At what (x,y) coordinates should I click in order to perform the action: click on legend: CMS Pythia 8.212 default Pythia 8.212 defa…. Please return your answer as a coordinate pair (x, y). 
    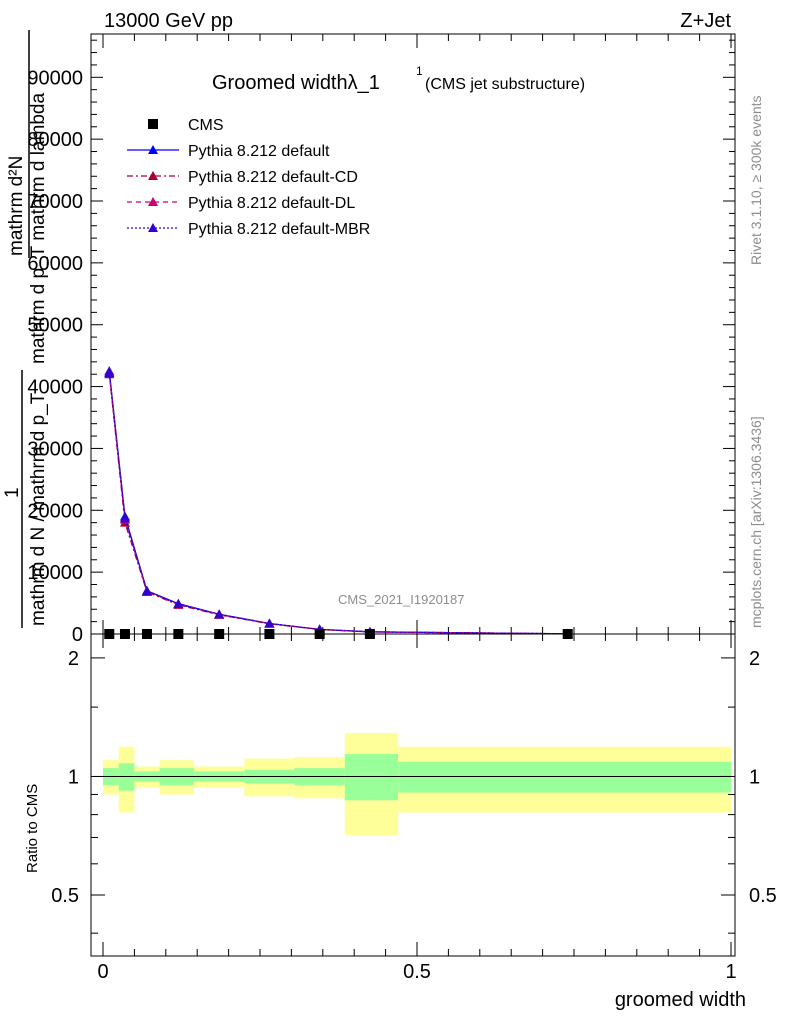
    Looking at the image, I should click on (248, 177).